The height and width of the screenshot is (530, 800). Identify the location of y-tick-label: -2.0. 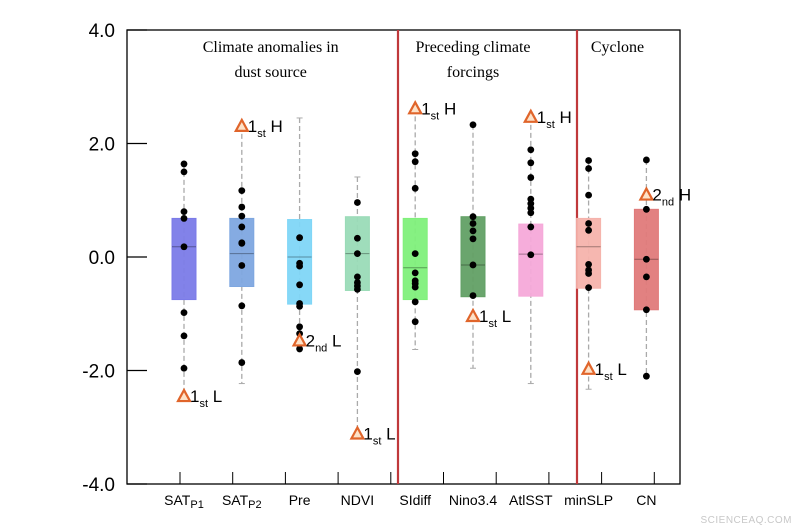
(98, 372).